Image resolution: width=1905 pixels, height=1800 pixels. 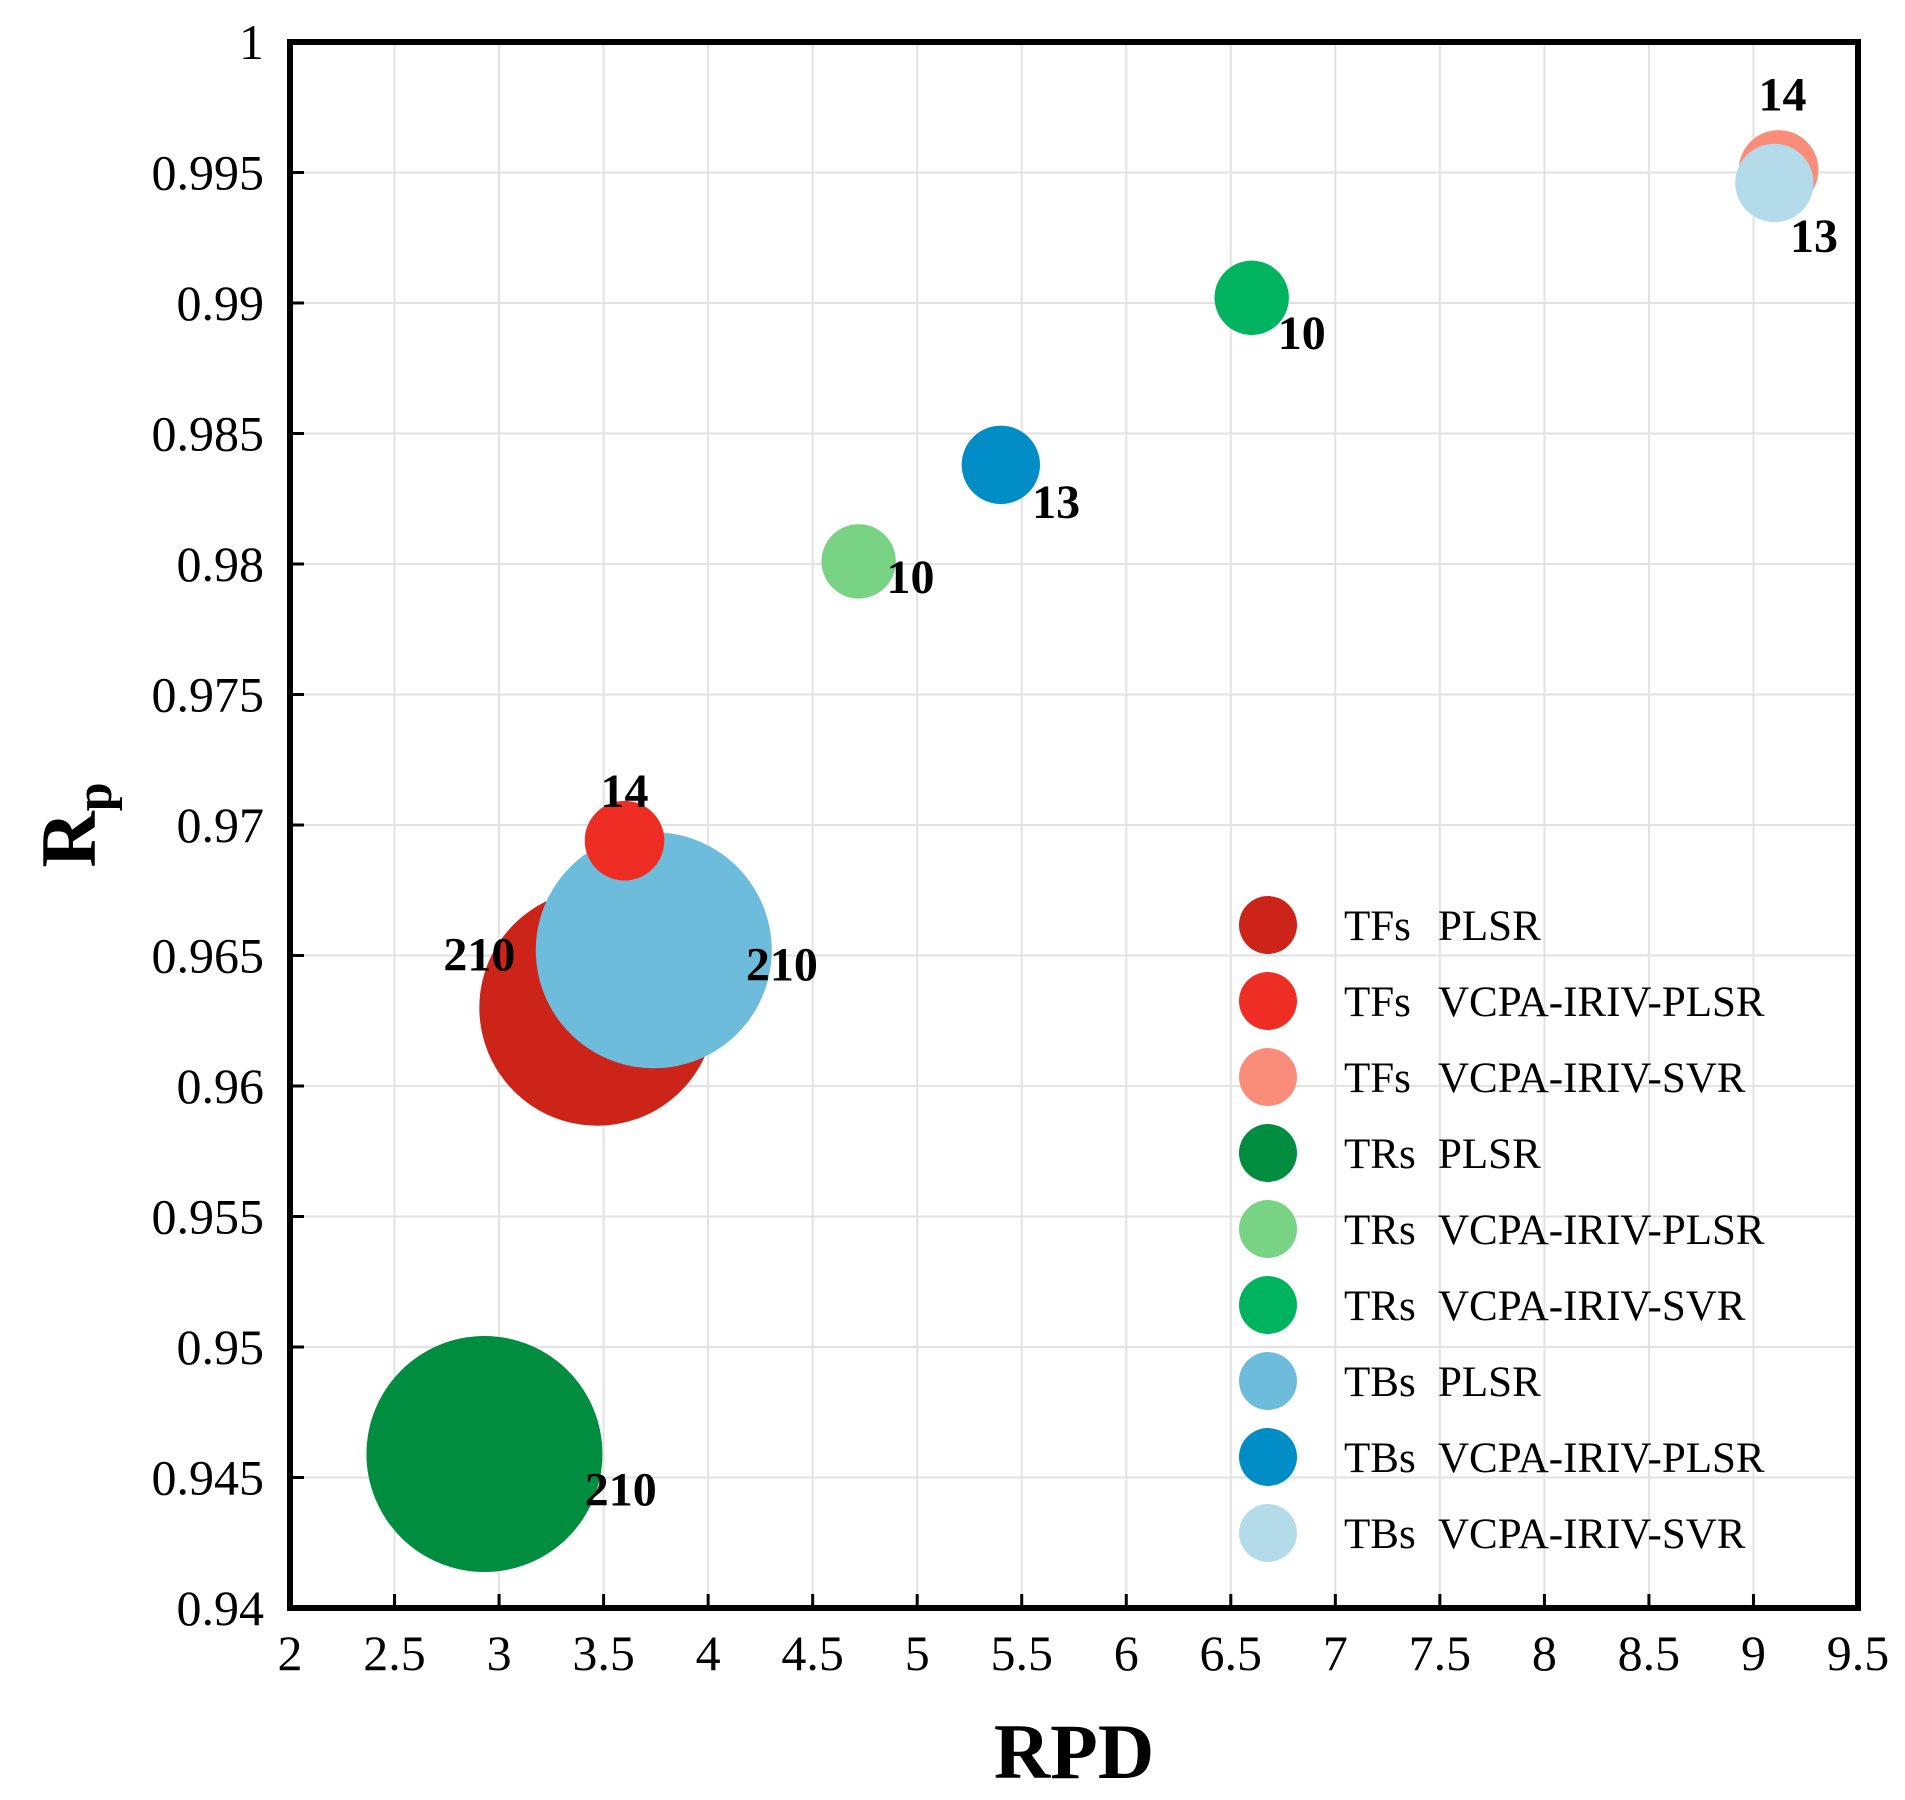 What do you see at coordinates (290, 1653) in the screenshot?
I see `x-tick-label: 2` at bounding box center [290, 1653].